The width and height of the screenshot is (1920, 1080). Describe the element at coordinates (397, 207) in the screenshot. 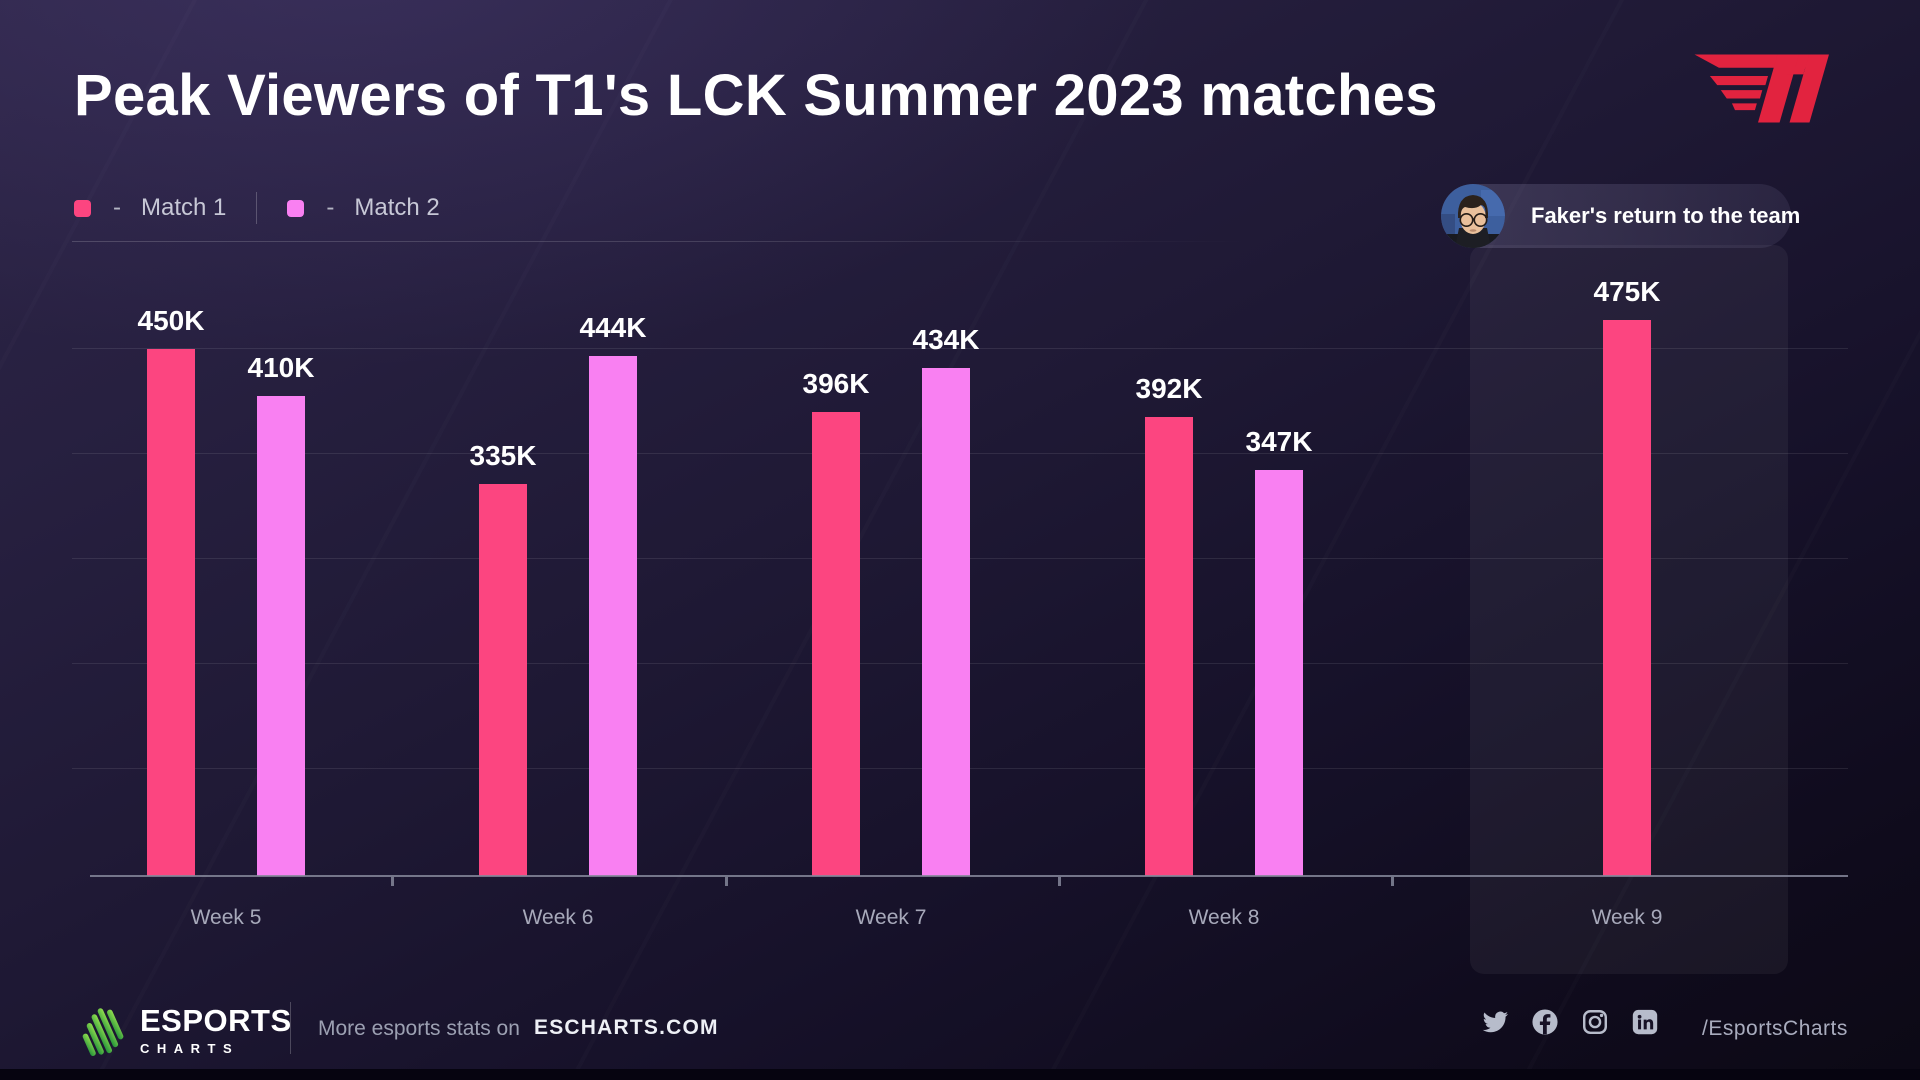

I see `legend-label-match2: Match 2` at that location.